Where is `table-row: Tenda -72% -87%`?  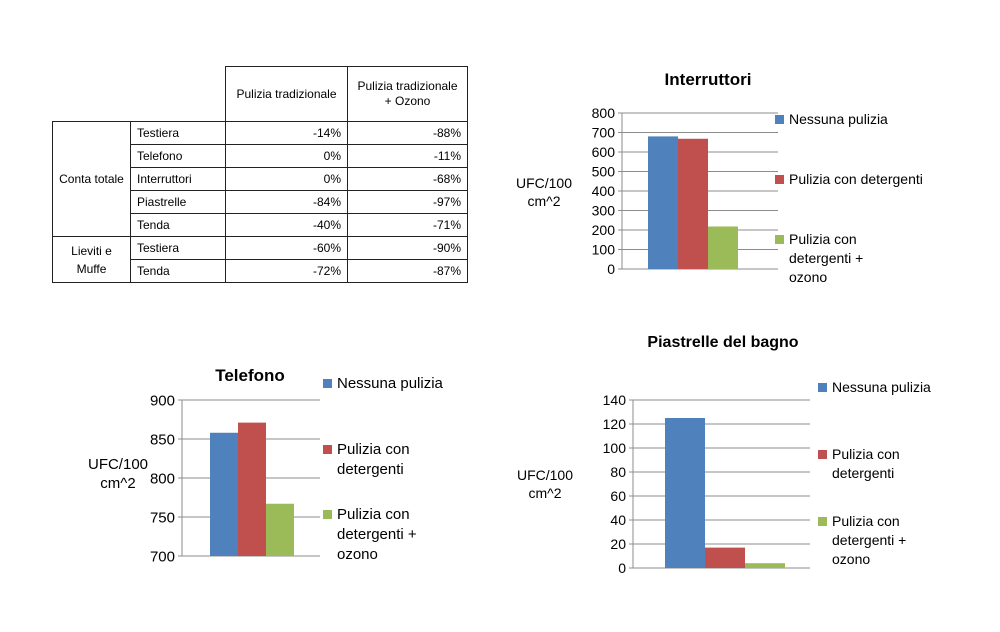
table-row: Tenda -72% -87% is located at coordinates (260, 271).